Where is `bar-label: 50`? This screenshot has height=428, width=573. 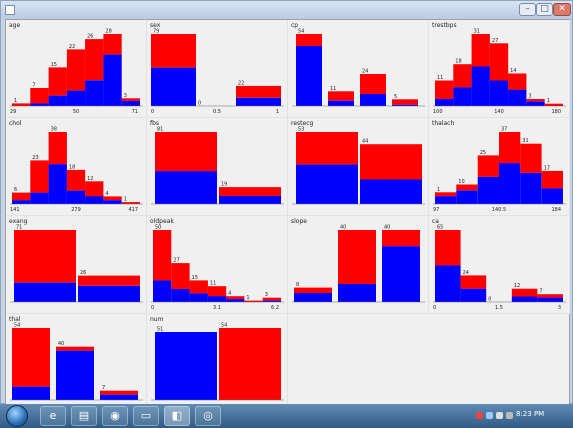 bar-label: 50 is located at coordinates (158, 228).